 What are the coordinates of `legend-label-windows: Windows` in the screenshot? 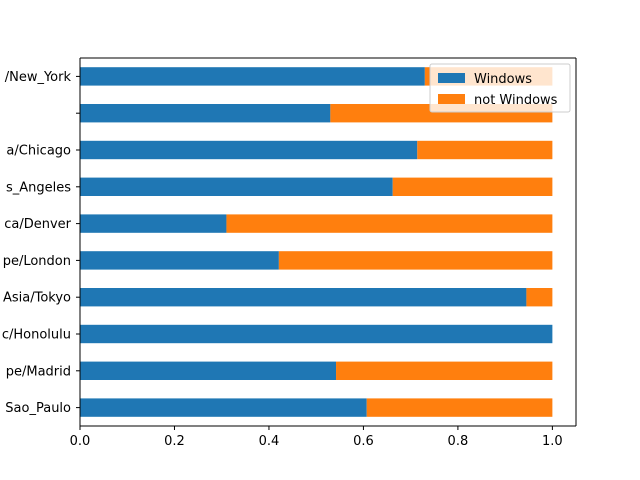 It's located at (503, 79).